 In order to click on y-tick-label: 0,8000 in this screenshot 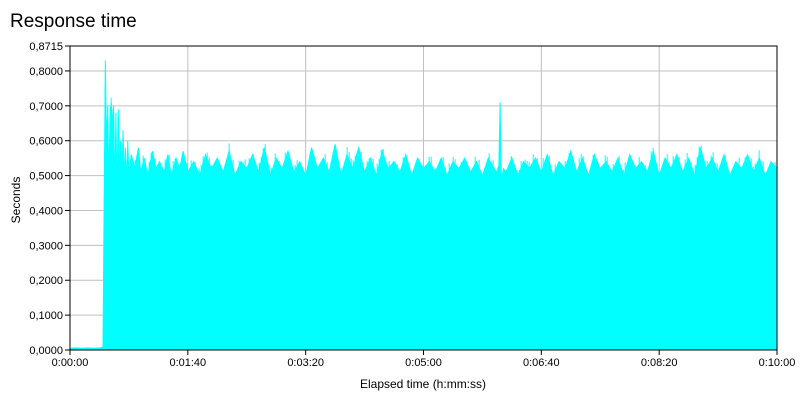, I will do `click(46, 72)`.